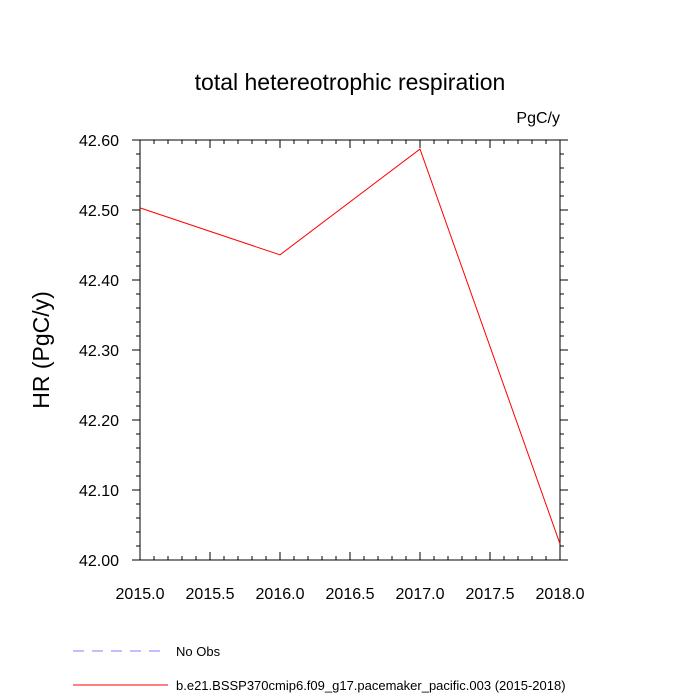  Describe the element at coordinates (41, 350) in the screenshot. I see `y-axis-label: HR (PgC/y)` at that location.